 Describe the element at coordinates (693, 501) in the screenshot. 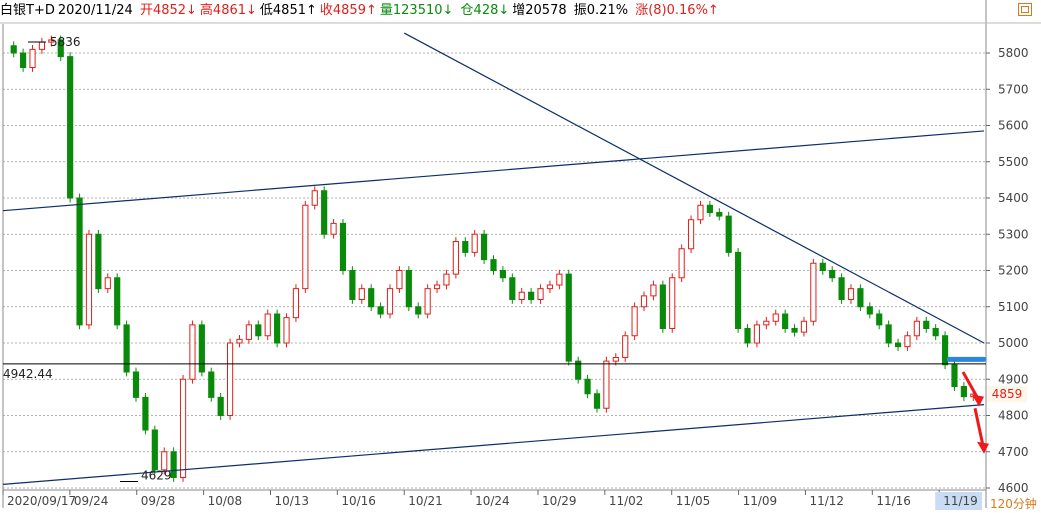

I see `x-tick-label: 11/05` at that location.